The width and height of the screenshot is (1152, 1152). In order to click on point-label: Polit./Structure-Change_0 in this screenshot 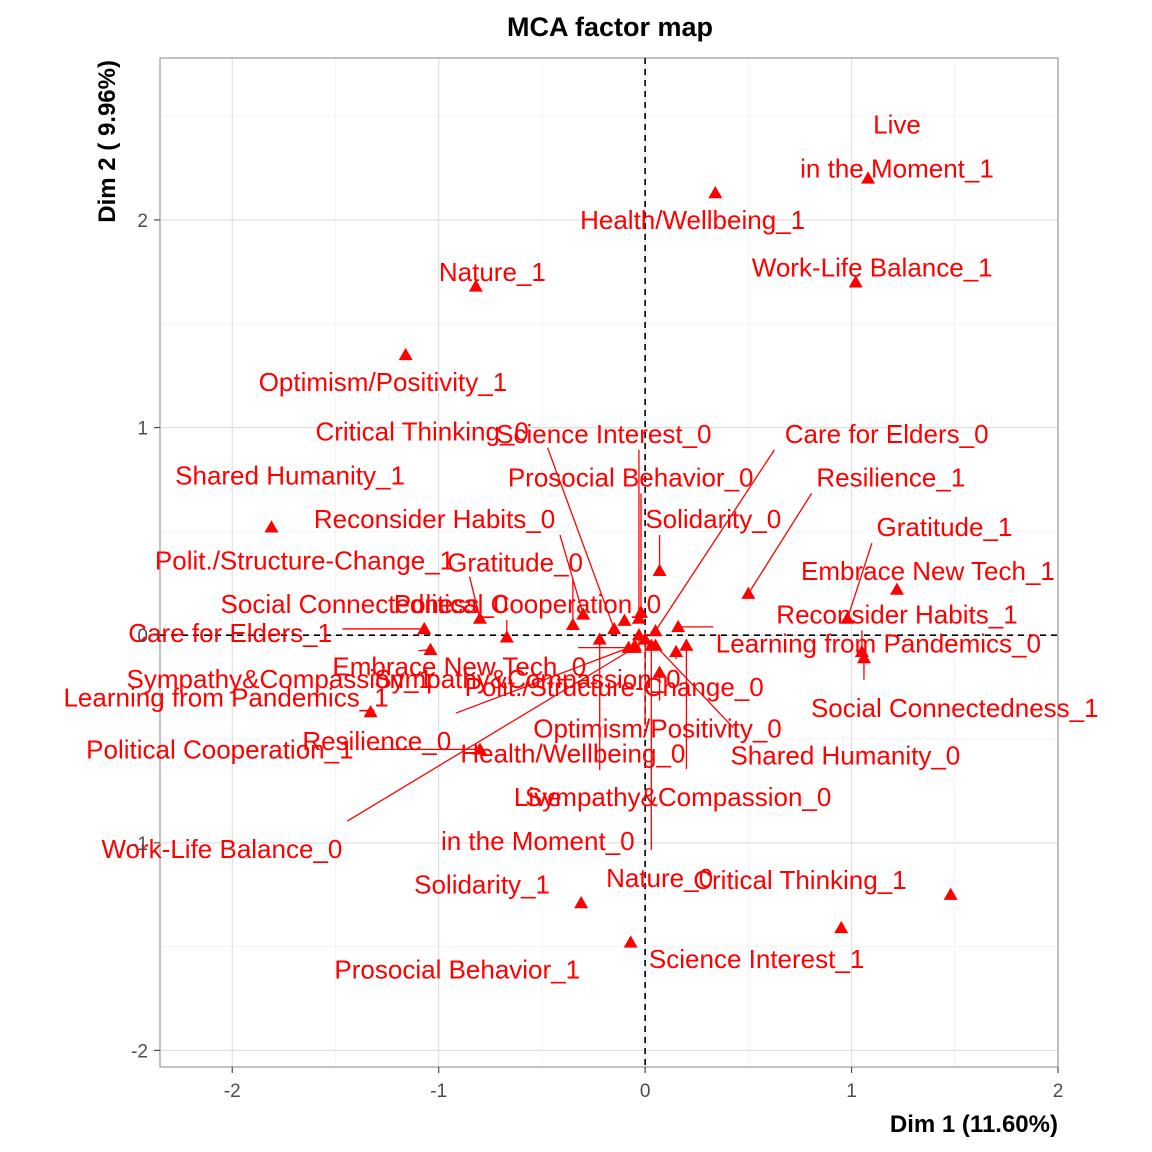, I will do `click(614, 687)`.